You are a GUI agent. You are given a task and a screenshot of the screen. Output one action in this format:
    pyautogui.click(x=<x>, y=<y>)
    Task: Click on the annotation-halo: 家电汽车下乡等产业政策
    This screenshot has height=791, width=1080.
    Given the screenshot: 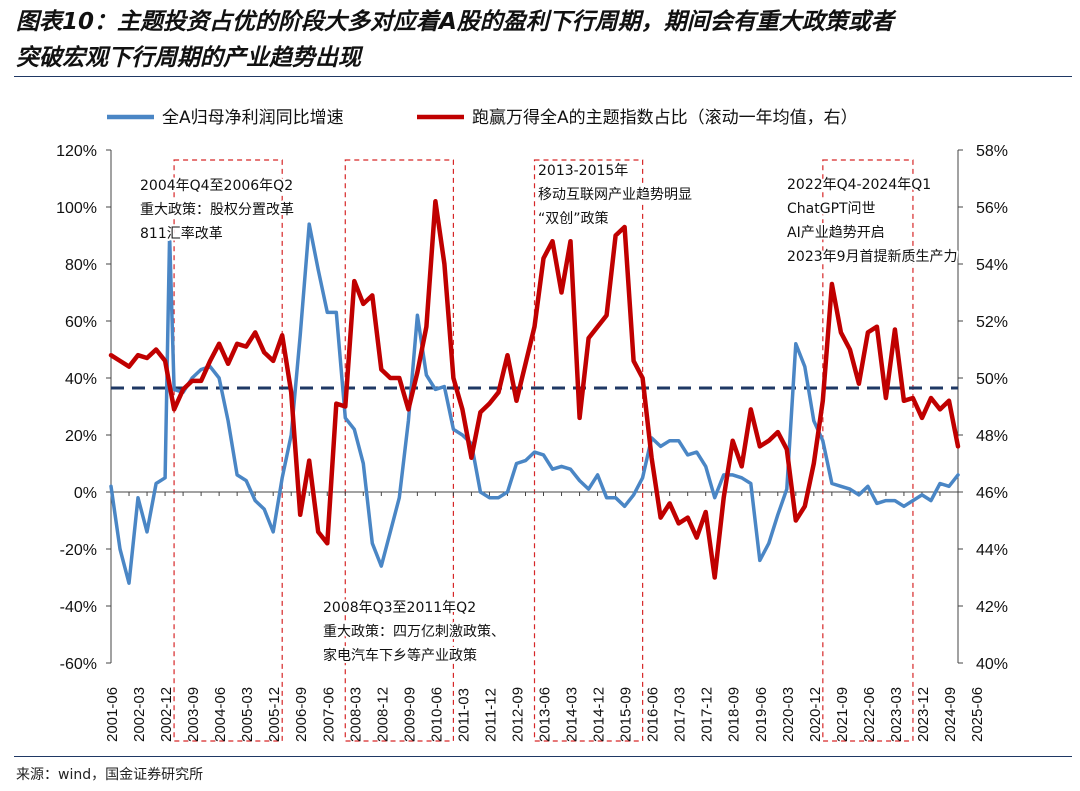 What is the action you would take?
    pyautogui.click(x=400, y=655)
    